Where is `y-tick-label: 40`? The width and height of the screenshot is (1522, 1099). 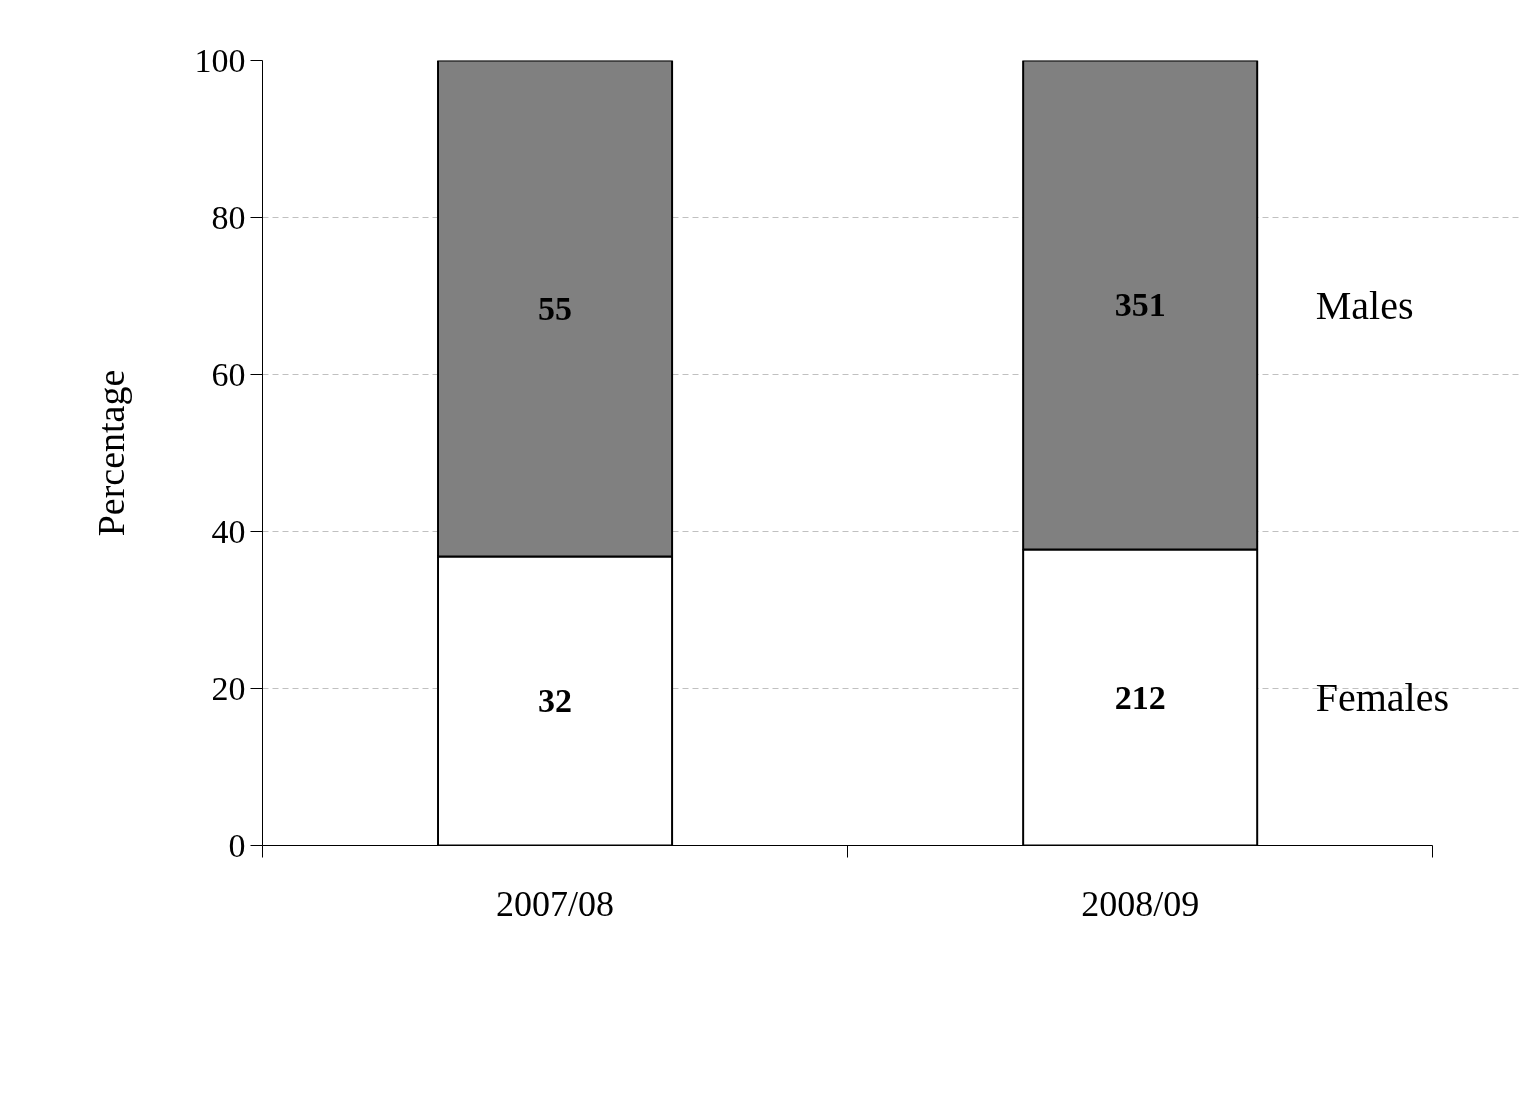 y-tick-label: 40 is located at coordinates (228, 531).